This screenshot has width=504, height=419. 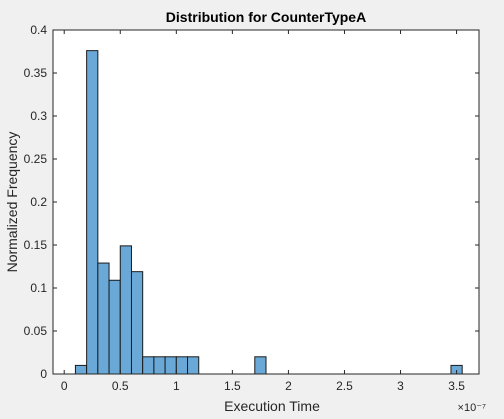 I want to click on x-tick-label: 0, so click(x=64, y=386).